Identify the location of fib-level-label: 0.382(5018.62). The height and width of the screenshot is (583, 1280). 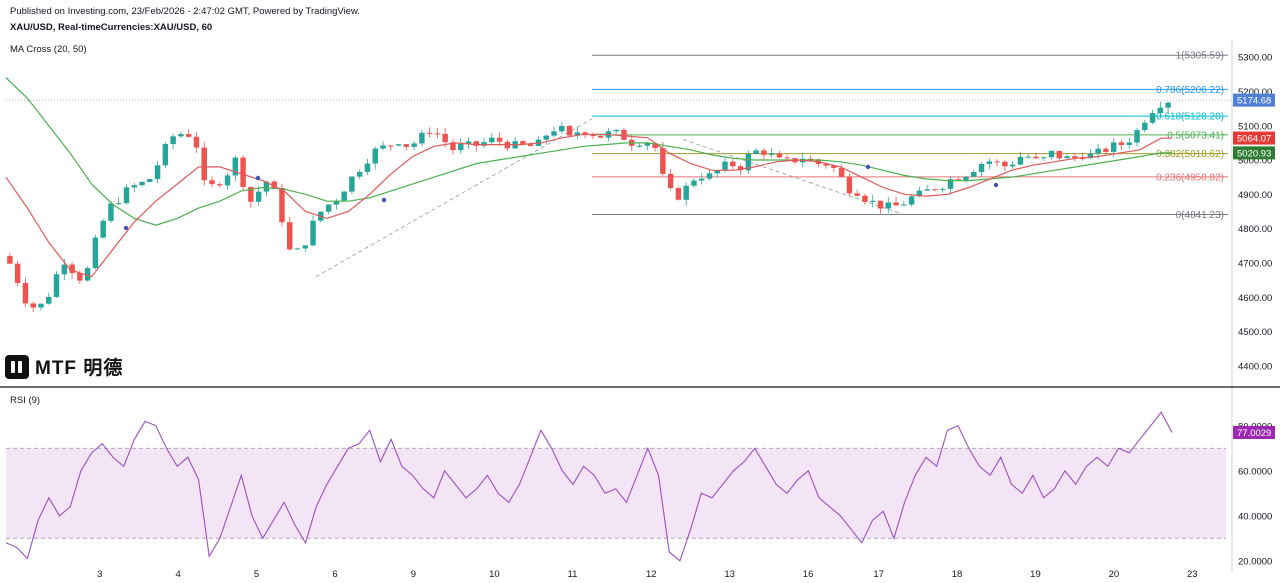
(1190, 154).